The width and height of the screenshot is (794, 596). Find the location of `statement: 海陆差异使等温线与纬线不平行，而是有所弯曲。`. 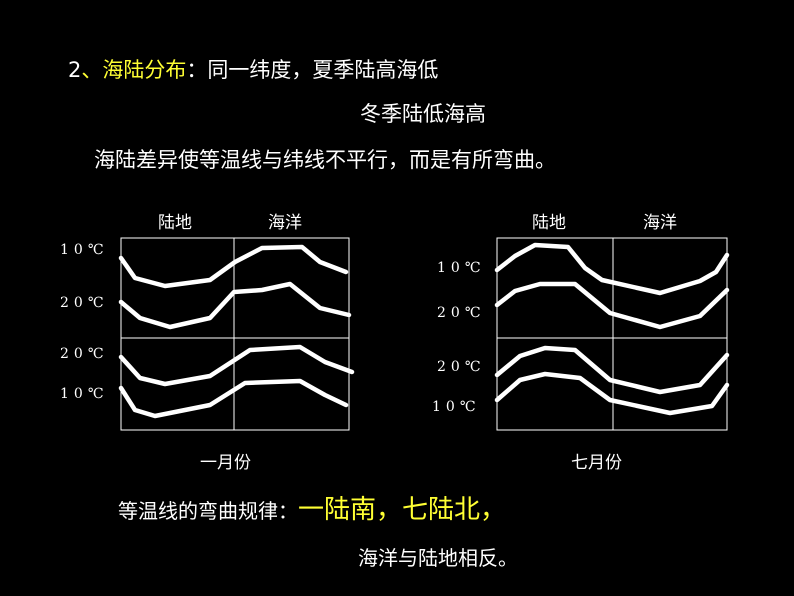

statement: 海陆差异使等温线与纬线不平行，而是有所弯曲。 is located at coordinates (325, 160).